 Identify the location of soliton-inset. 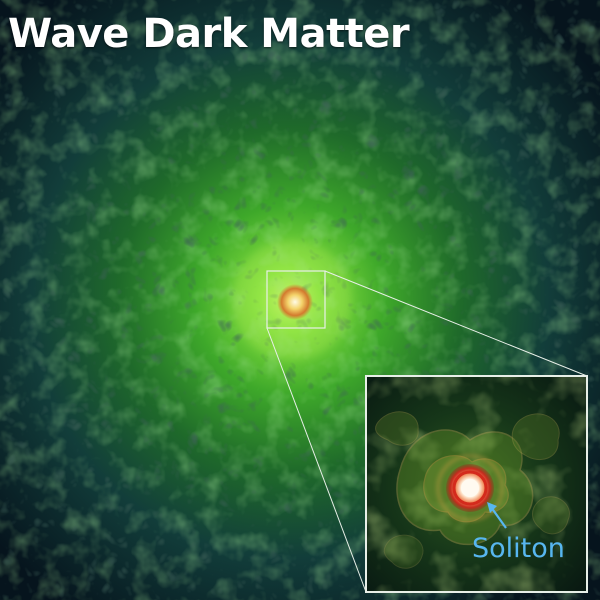
(476, 484).